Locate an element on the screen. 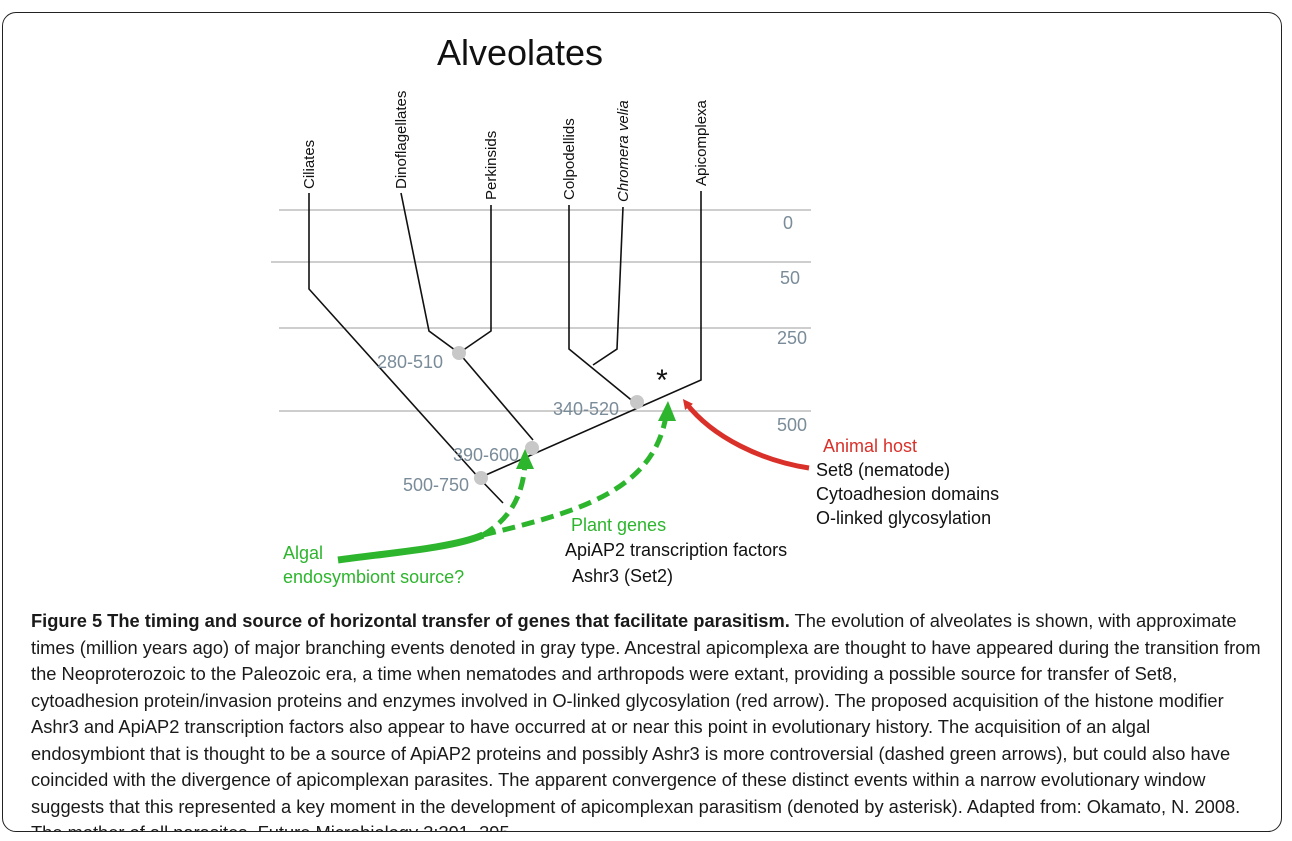 The image size is (1292, 841). green-arrows is located at coordinates (506, 482).